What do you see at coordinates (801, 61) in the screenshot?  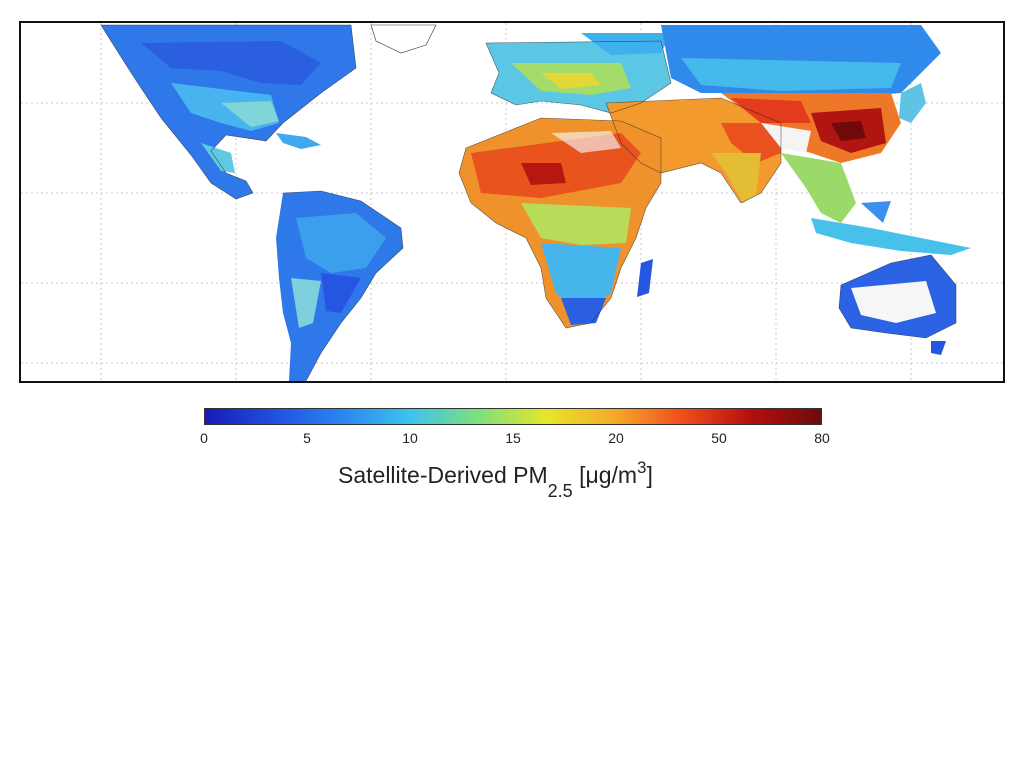 I see `asia-north` at bounding box center [801, 61].